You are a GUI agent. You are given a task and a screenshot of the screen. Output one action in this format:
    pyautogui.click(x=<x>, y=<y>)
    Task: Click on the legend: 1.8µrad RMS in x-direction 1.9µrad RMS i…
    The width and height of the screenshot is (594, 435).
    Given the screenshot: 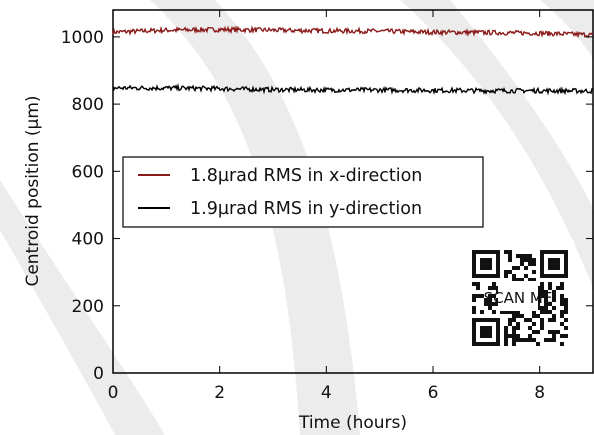 What is the action you would take?
    pyautogui.click(x=303, y=192)
    